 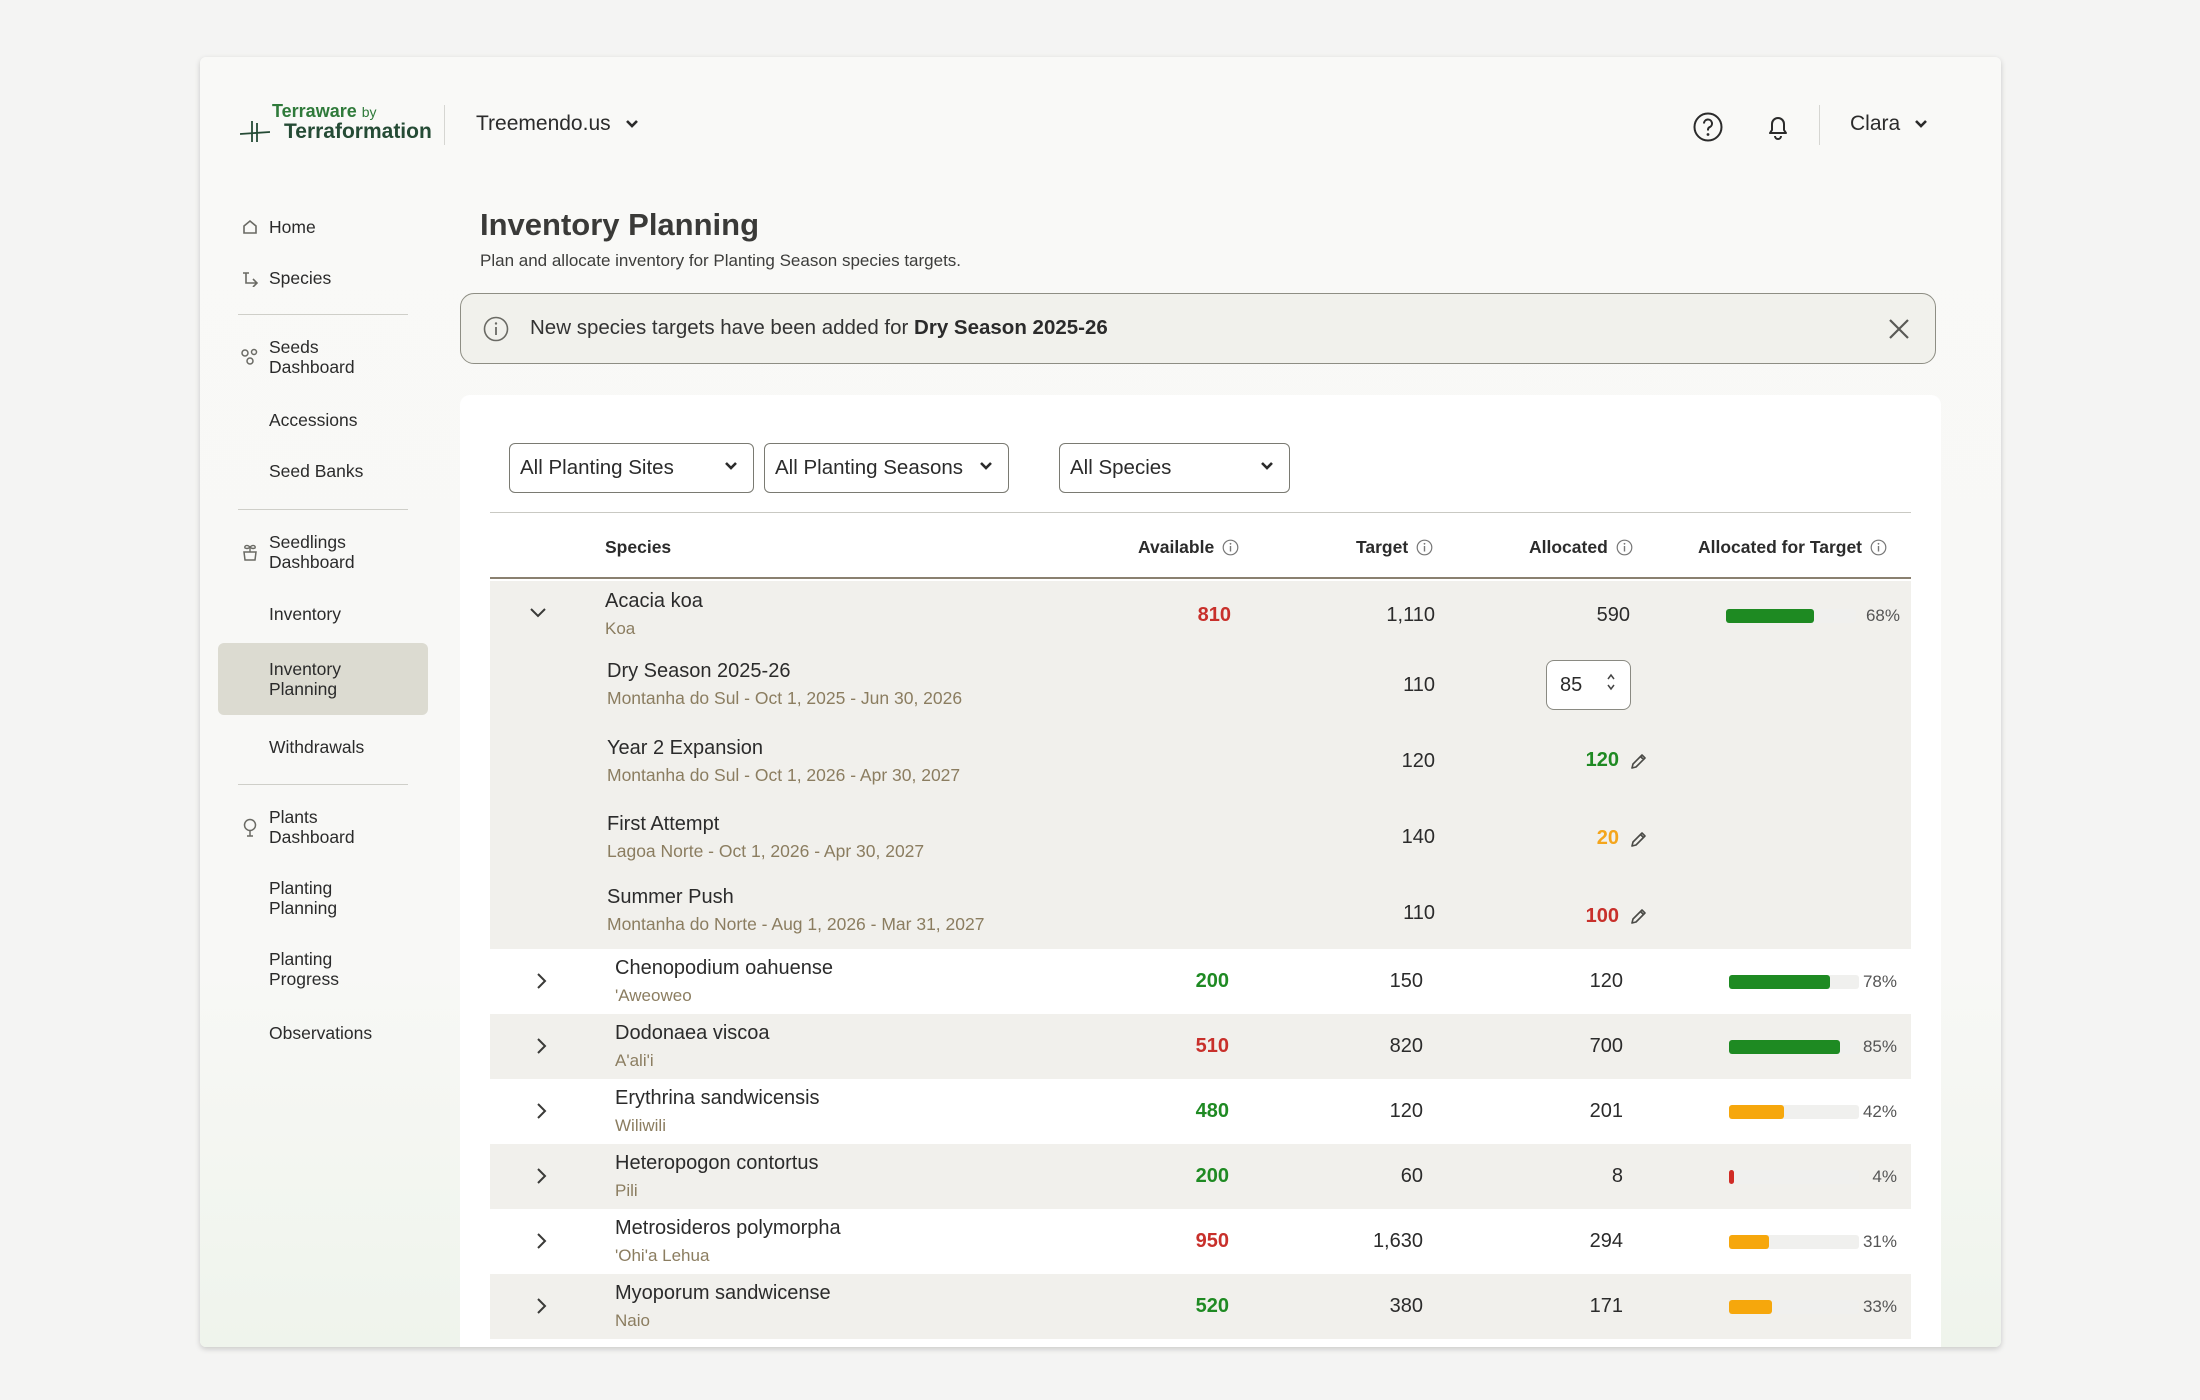 I want to click on header-divider-right, so click(x=1819, y=125).